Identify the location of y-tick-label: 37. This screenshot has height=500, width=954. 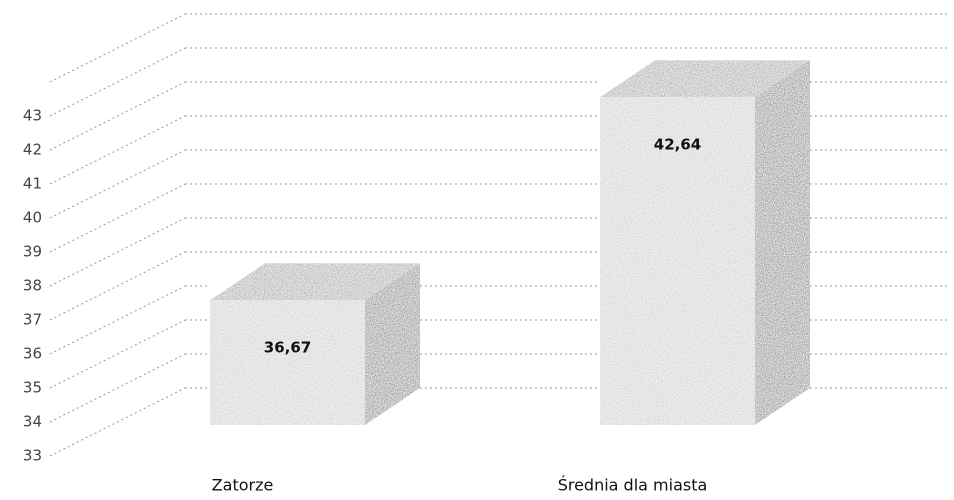
(32, 320).